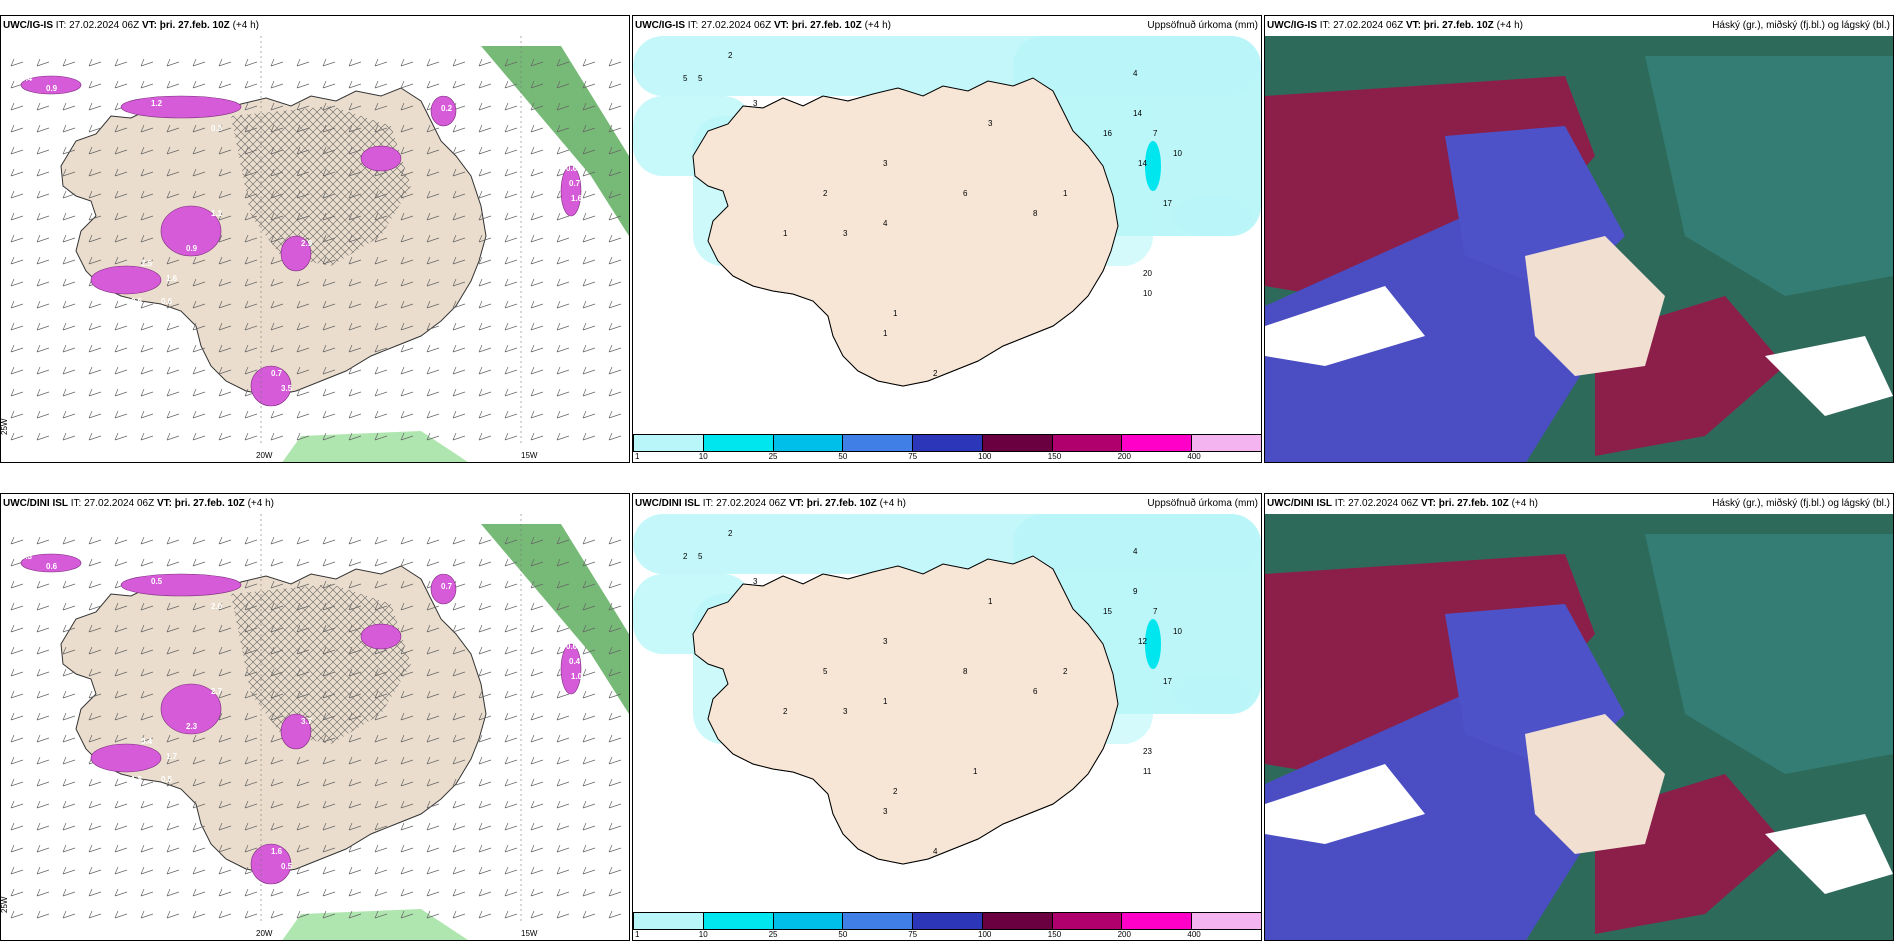  Describe the element at coordinates (975, 771) in the screenshot. I see `precip-value-label: 1` at that location.